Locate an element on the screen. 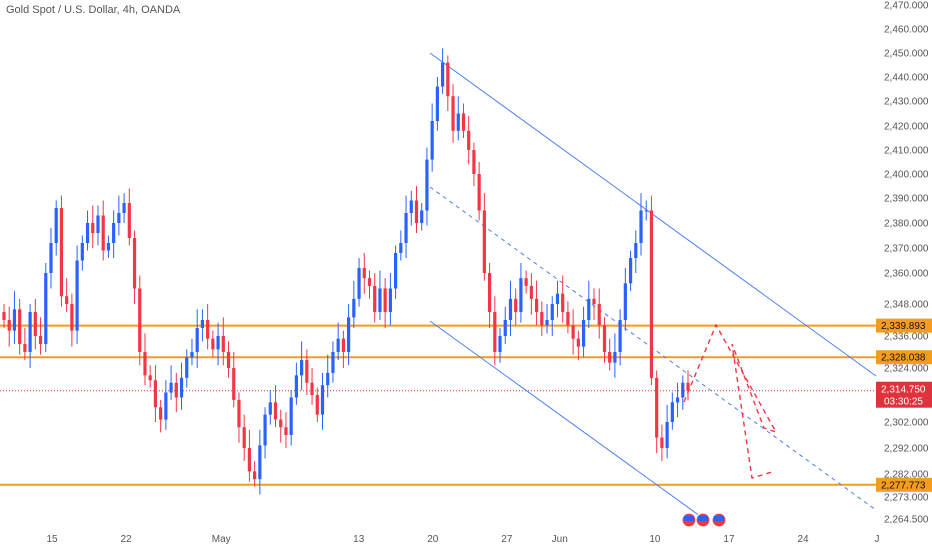 The width and height of the screenshot is (932, 550). x-tick-label: J is located at coordinates (877, 539).